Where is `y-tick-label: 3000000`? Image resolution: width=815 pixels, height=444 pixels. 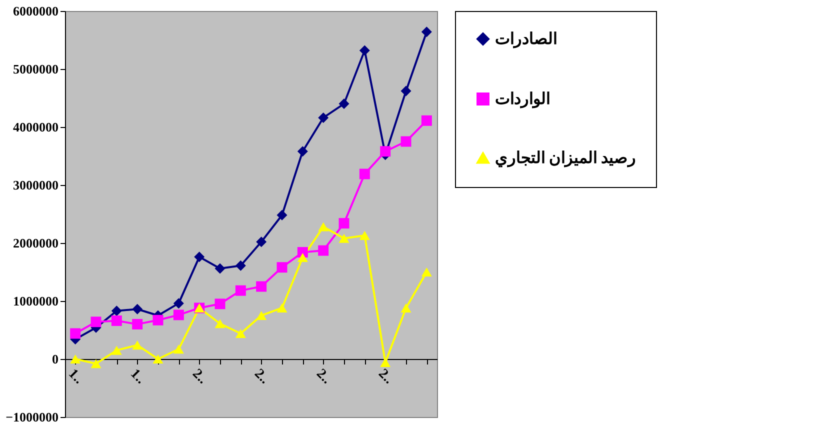 y-tick-label: 3000000 is located at coordinates (35, 185).